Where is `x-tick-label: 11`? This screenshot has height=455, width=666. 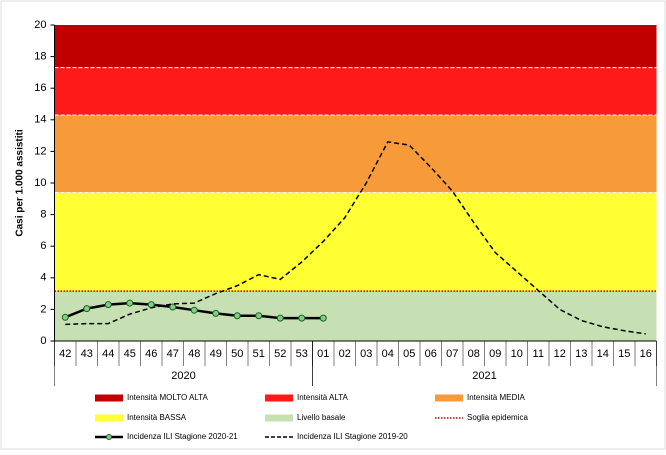
x-tick-label: 11 is located at coordinates (538, 354).